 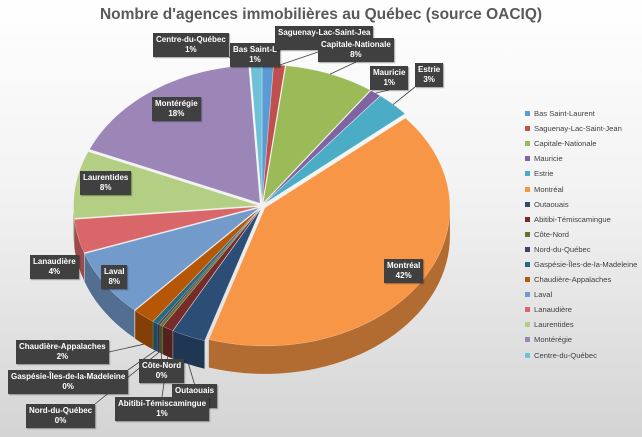 What do you see at coordinates (582, 158) in the screenshot?
I see `legend-item-mauricie: Mauricie` at bounding box center [582, 158].